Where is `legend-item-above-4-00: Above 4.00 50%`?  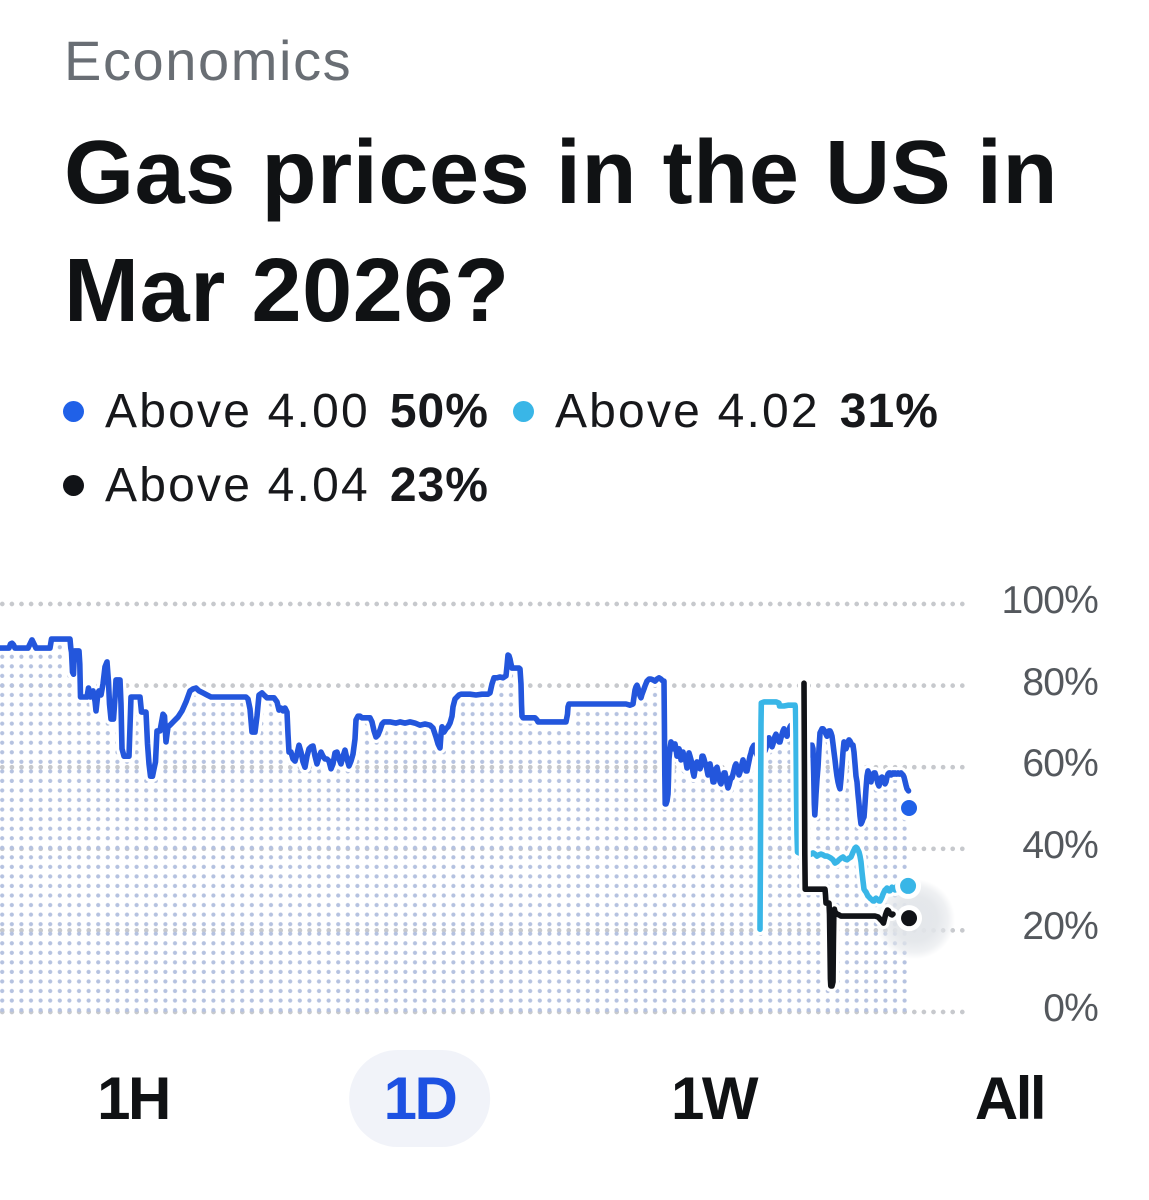 legend-item-above-4-00: Above 4.00 50% is located at coordinates (276, 411).